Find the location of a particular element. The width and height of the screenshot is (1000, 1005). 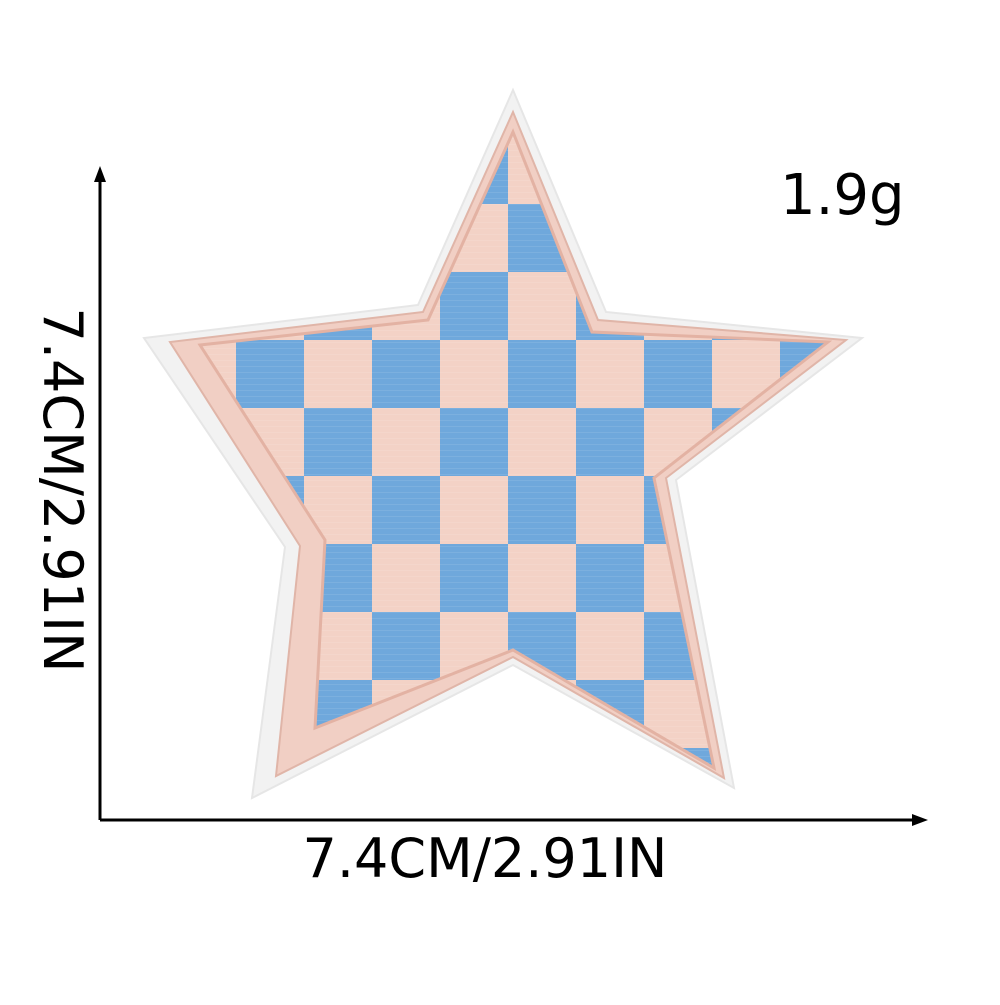

width-dimension-label: 7.4CM/2.91IN is located at coordinates (485, 858).